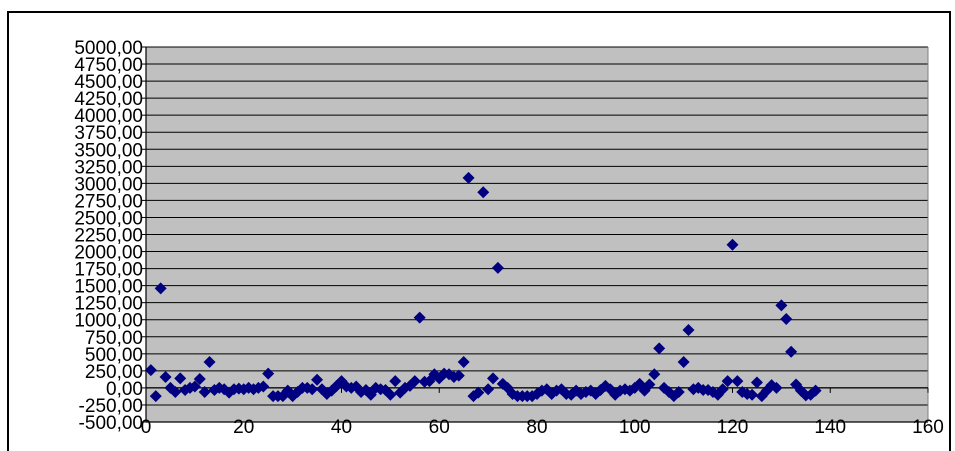  Describe the element at coordinates (108, 253) in the screenshot. I see `y-tick-label: 2000,00` at that location.